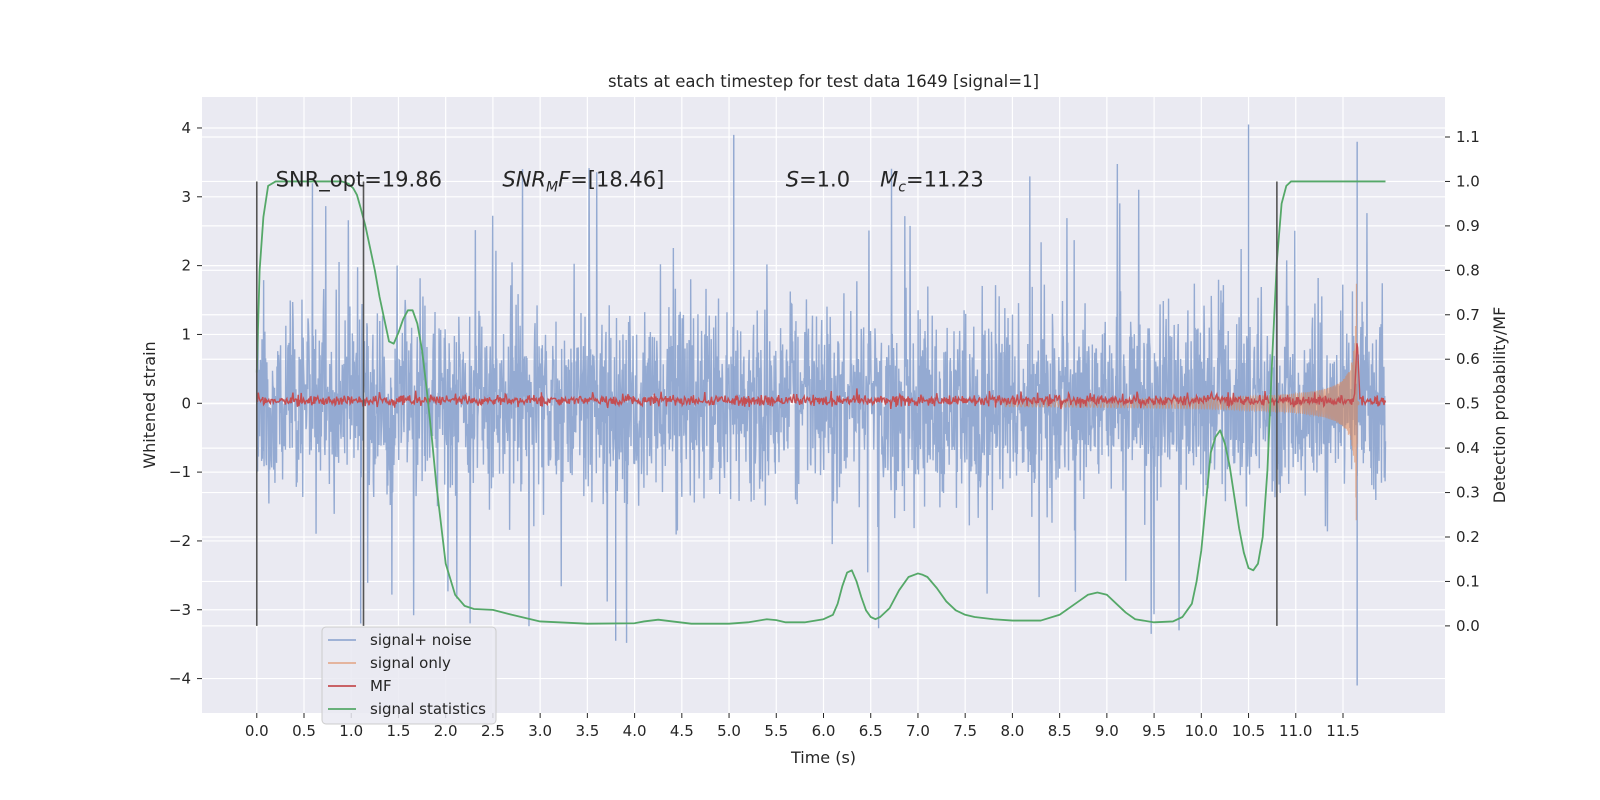 This screenshot has width=1600, height=800. I want to click on y-right-tick-label: 0.2, so click(1468, 537).